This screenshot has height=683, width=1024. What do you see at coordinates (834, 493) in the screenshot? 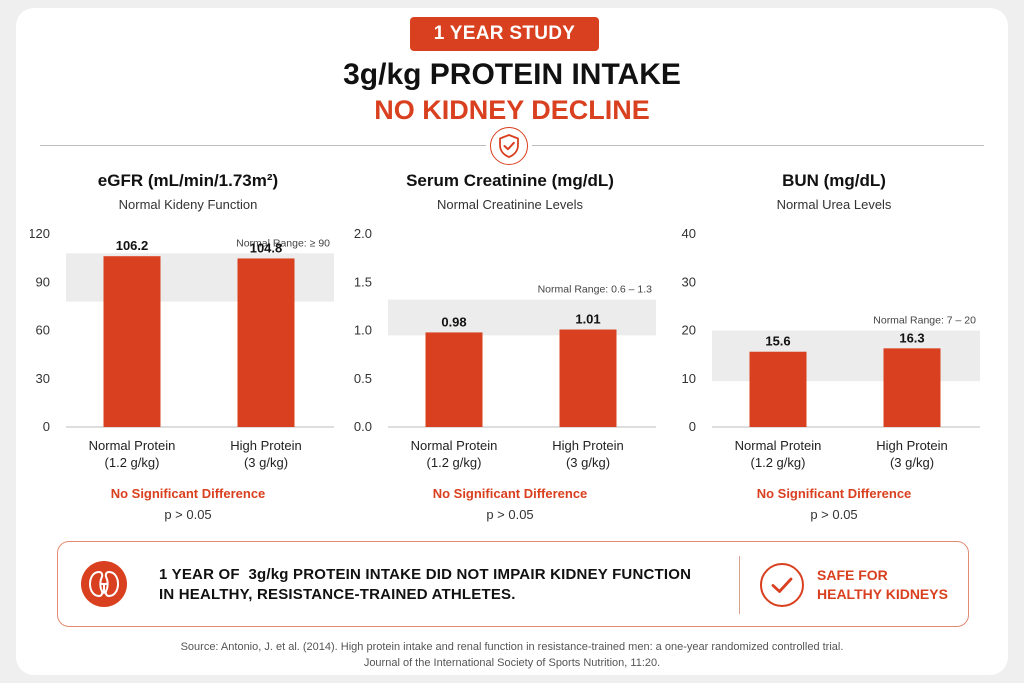
I see `bun-significance: No Significant Difference` at bounding box center [834, 493].